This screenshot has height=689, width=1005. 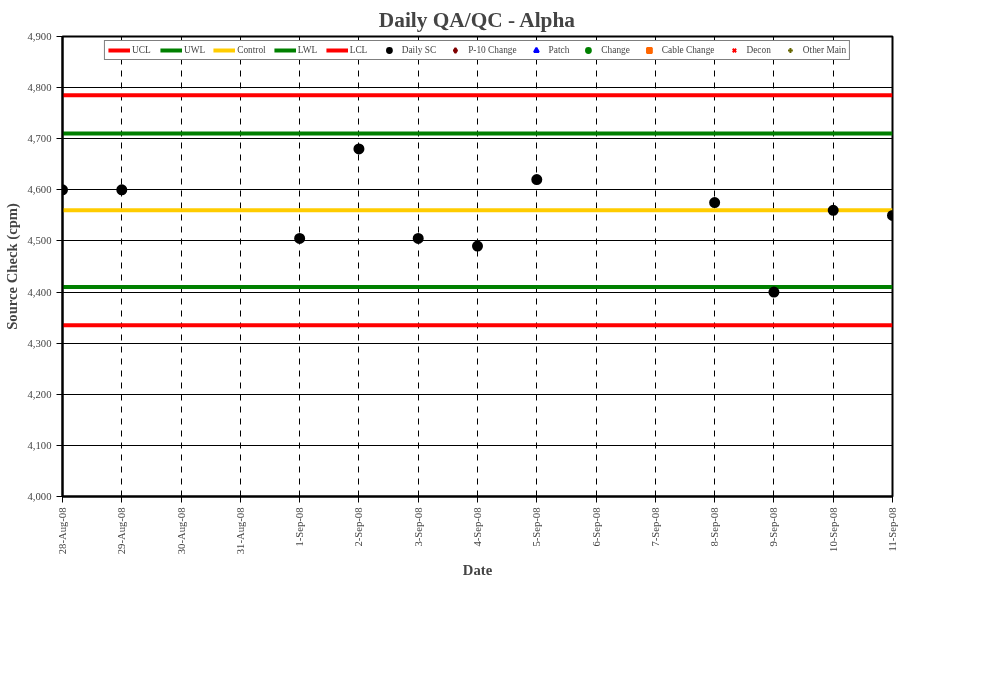 I want to click on x-tick-label: 11-Sep-08, so click(x=892, y=529).